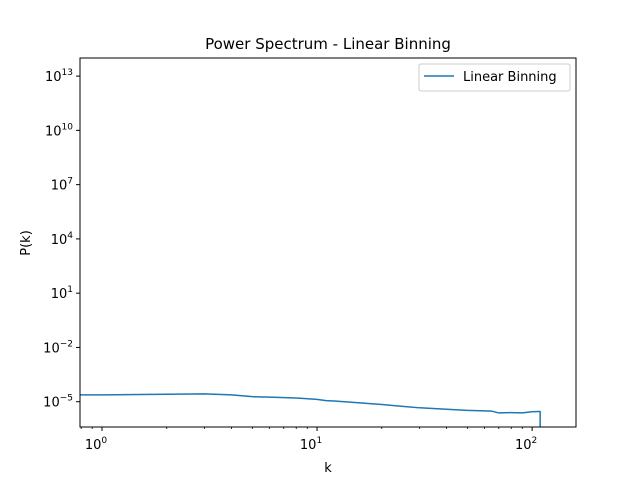  What do you see at coordinates (526, 444) in the screenshot?
I see `x-tick-label-2: 10²` at bounding box center [526, 444].